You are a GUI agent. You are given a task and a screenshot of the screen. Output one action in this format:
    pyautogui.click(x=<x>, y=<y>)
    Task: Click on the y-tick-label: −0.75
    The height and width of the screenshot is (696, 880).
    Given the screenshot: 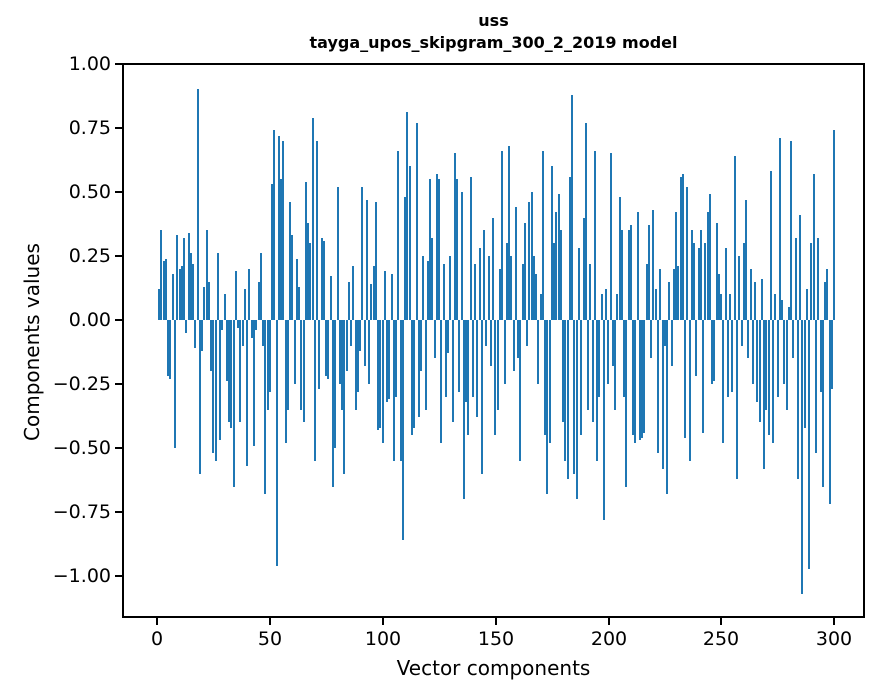 What is the action you would take?
    pyautogui.click(x=81, y=512)
    